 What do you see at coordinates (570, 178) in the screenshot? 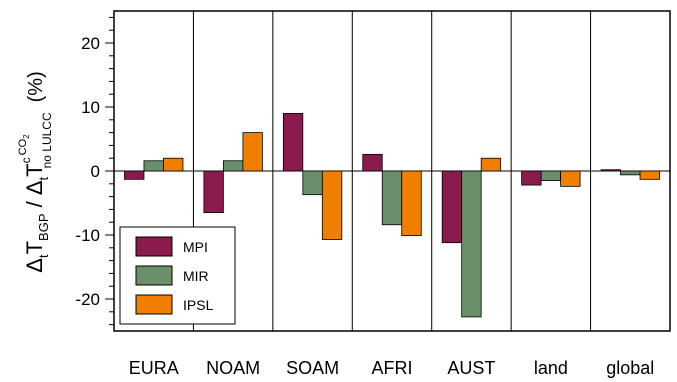
I see `bar-ipsl-land` at bounding box center [570, 178].